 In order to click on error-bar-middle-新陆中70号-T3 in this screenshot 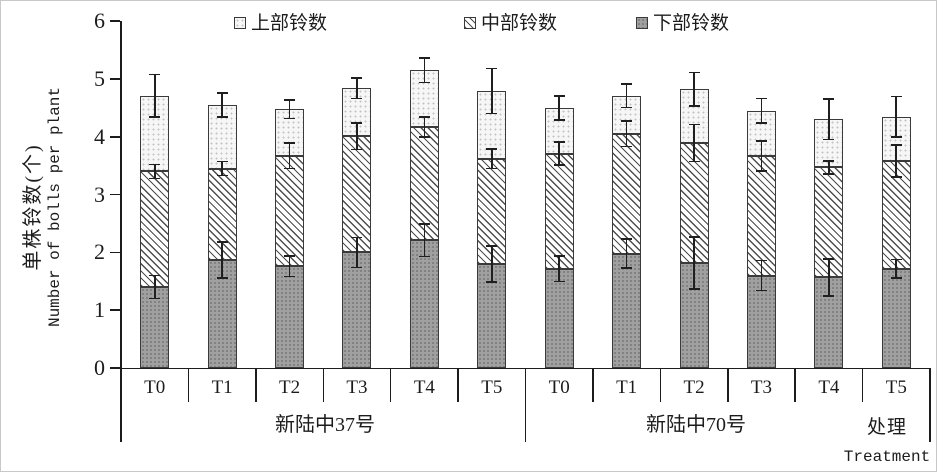, I will do `click(761, 155)`.